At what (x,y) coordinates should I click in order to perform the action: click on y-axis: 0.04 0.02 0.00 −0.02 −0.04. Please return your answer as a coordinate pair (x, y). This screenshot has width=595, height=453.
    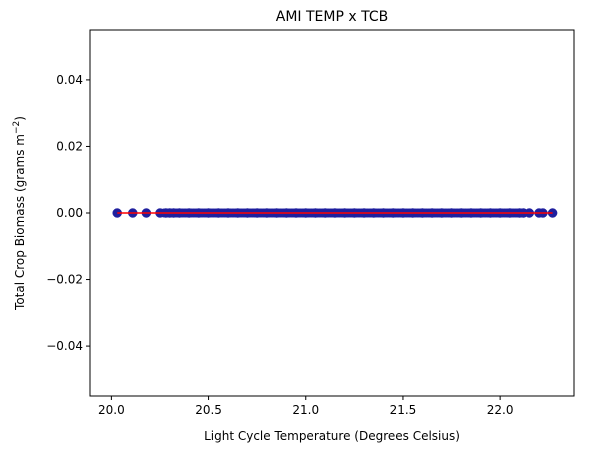
    Looking at the image, I should click on (68, 213).